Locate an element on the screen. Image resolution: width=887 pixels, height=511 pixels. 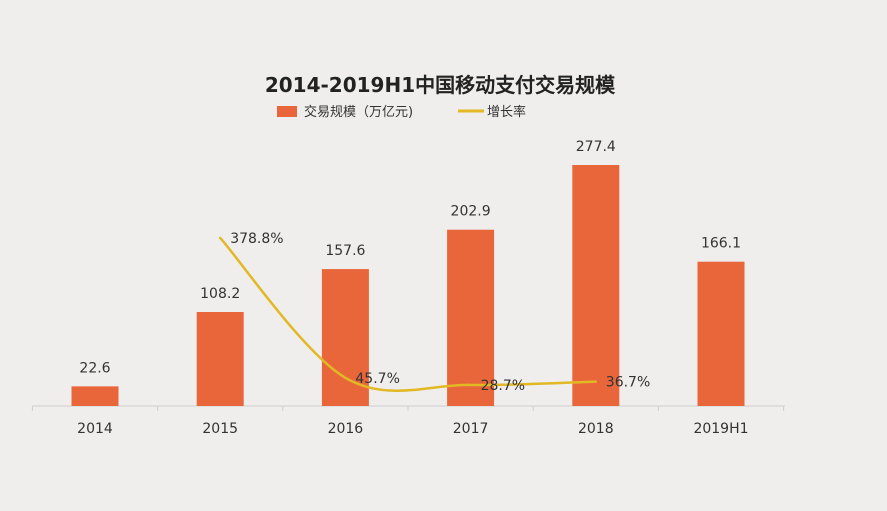
bar-2017 is located at coordinates (471, 317).